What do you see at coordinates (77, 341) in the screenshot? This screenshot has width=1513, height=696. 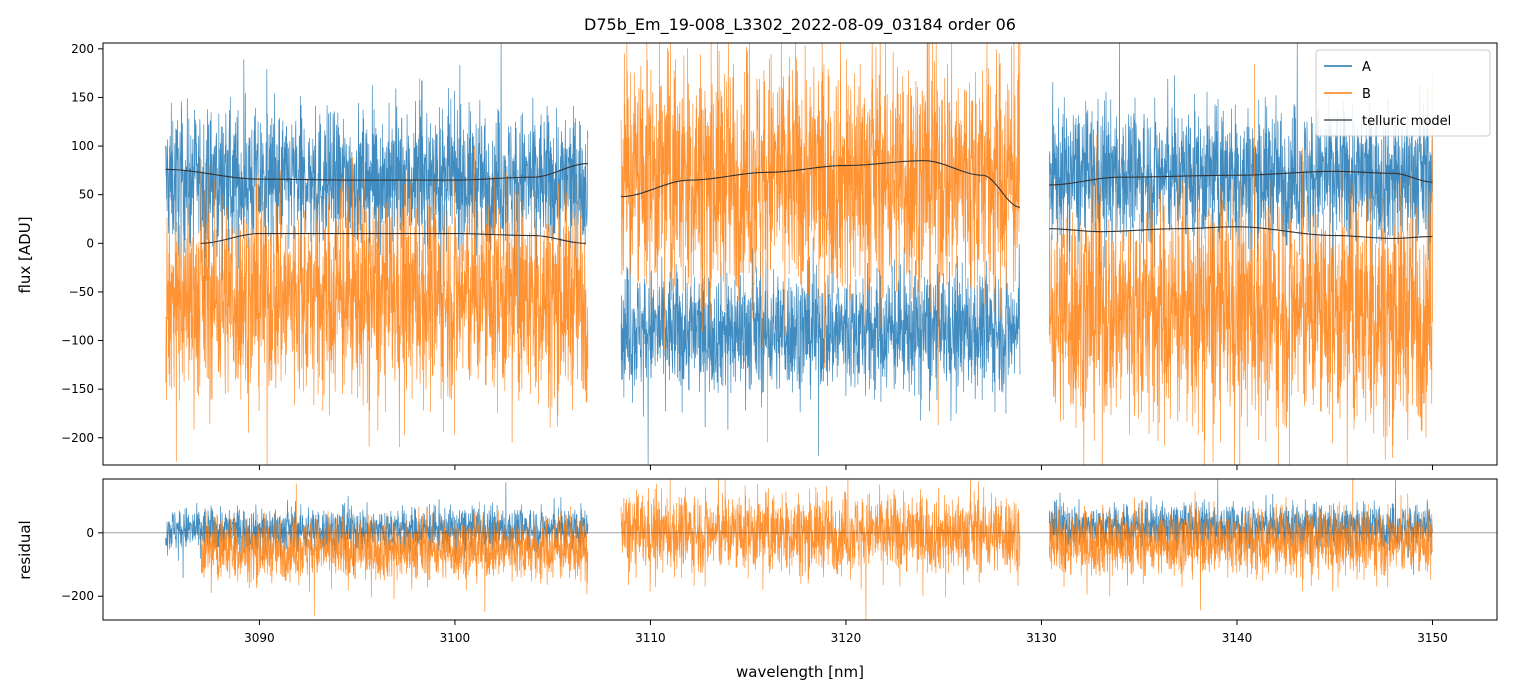 I see `top-y-tick-label: −100` at bounding box center [77, 341].